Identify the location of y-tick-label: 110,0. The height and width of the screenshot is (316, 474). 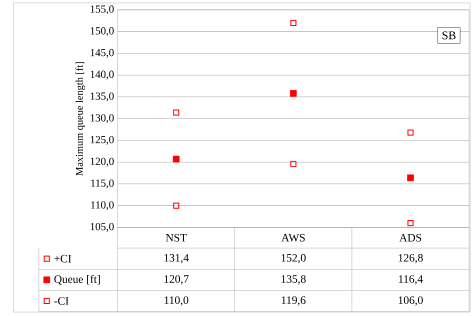
(102, 205).